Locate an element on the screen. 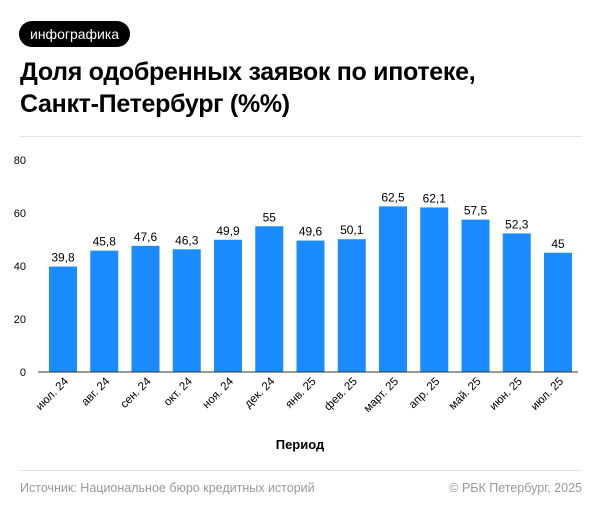 This screenshot has height=515, width=600. x-tick-label: июл. 24 is located at coordinates (53, 394).